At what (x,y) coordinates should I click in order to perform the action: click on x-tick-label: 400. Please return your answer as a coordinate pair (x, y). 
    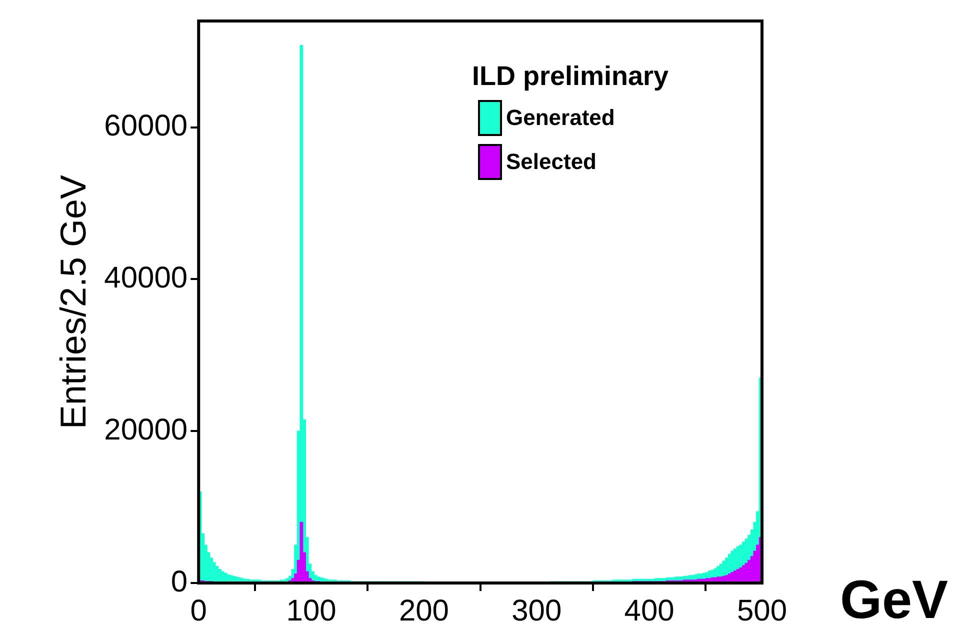
    Looking at the image, I should click on (649, 611).